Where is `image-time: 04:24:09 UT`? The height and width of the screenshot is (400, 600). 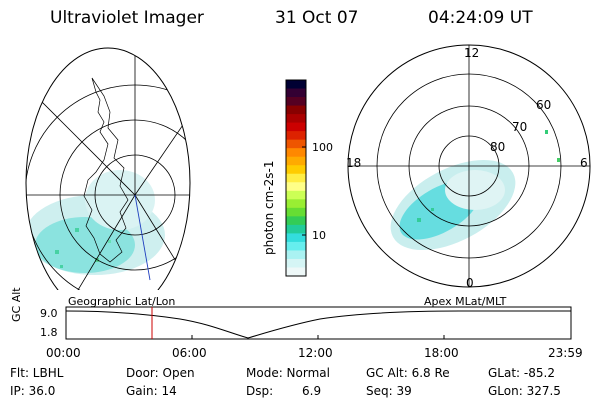
image-time: 04:24:09 UT is located at coordinates (480, 18).